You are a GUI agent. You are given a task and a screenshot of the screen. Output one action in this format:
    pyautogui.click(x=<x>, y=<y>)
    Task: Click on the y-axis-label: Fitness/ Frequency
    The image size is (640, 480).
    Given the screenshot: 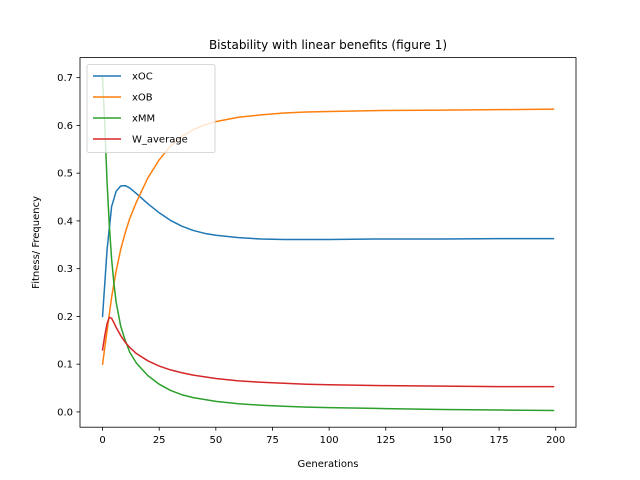 What is the action you would take?
    pyautogui.click(x=36, y=242)
    